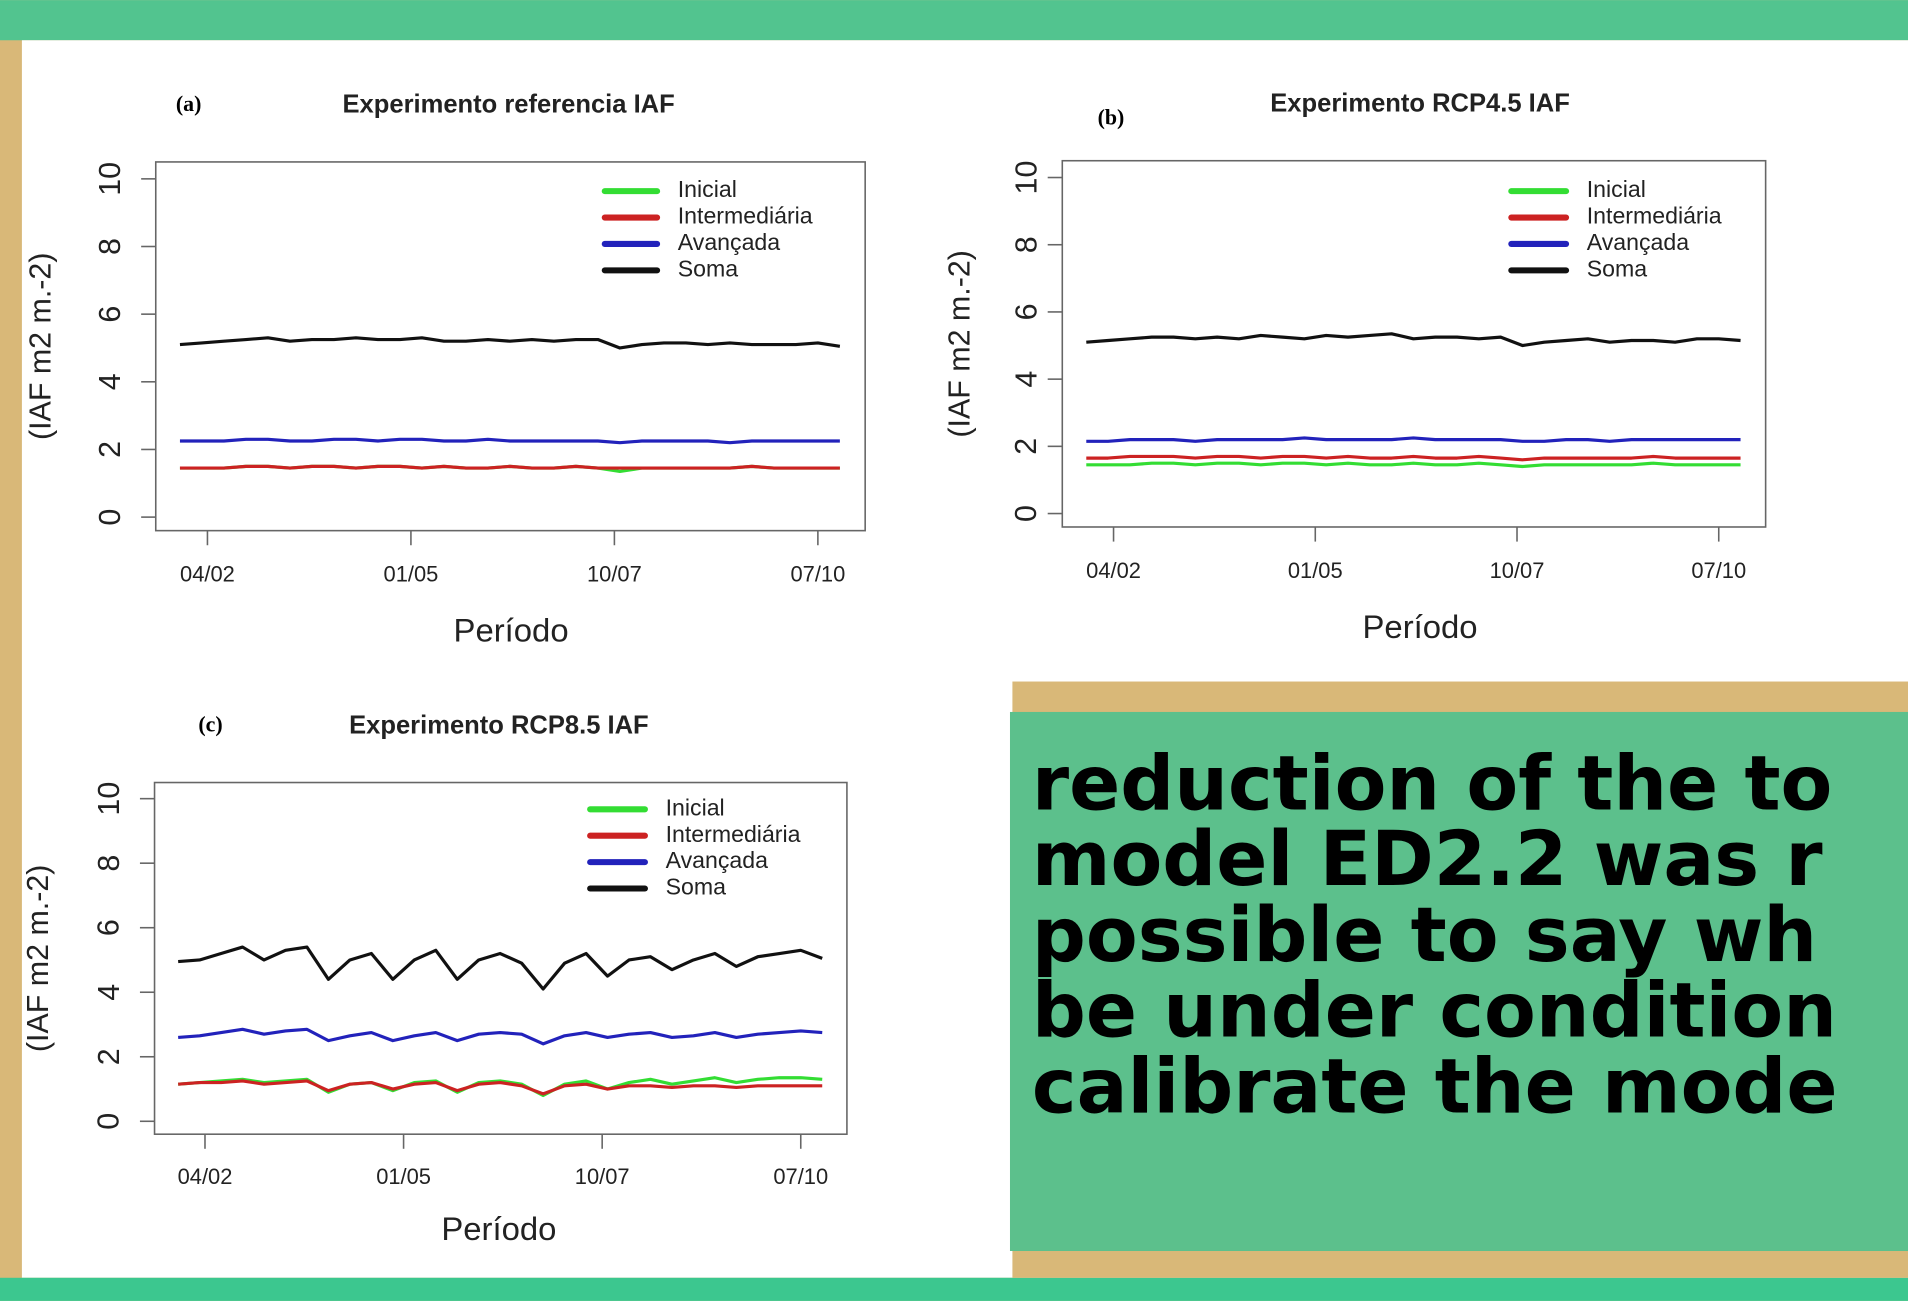 Image resolution: width=1908 pixels, height=1301 pixels. Describe the element at coordinates (1420, 103) in the screenshot. I see `chart-title: Experimento RCP4.5 IAF` at that location.